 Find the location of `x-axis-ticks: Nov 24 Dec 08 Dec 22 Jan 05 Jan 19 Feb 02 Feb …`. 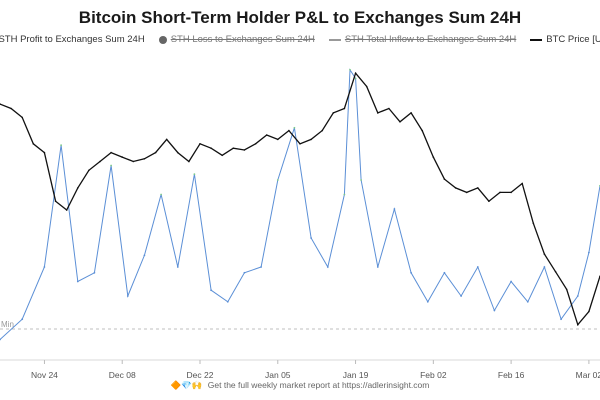

x-axis-ticks: Nov 24 Dec 08 Dec 22 Jan 05 Jan 19 Feb 02 Feb … is located at coordinates (315, 370).